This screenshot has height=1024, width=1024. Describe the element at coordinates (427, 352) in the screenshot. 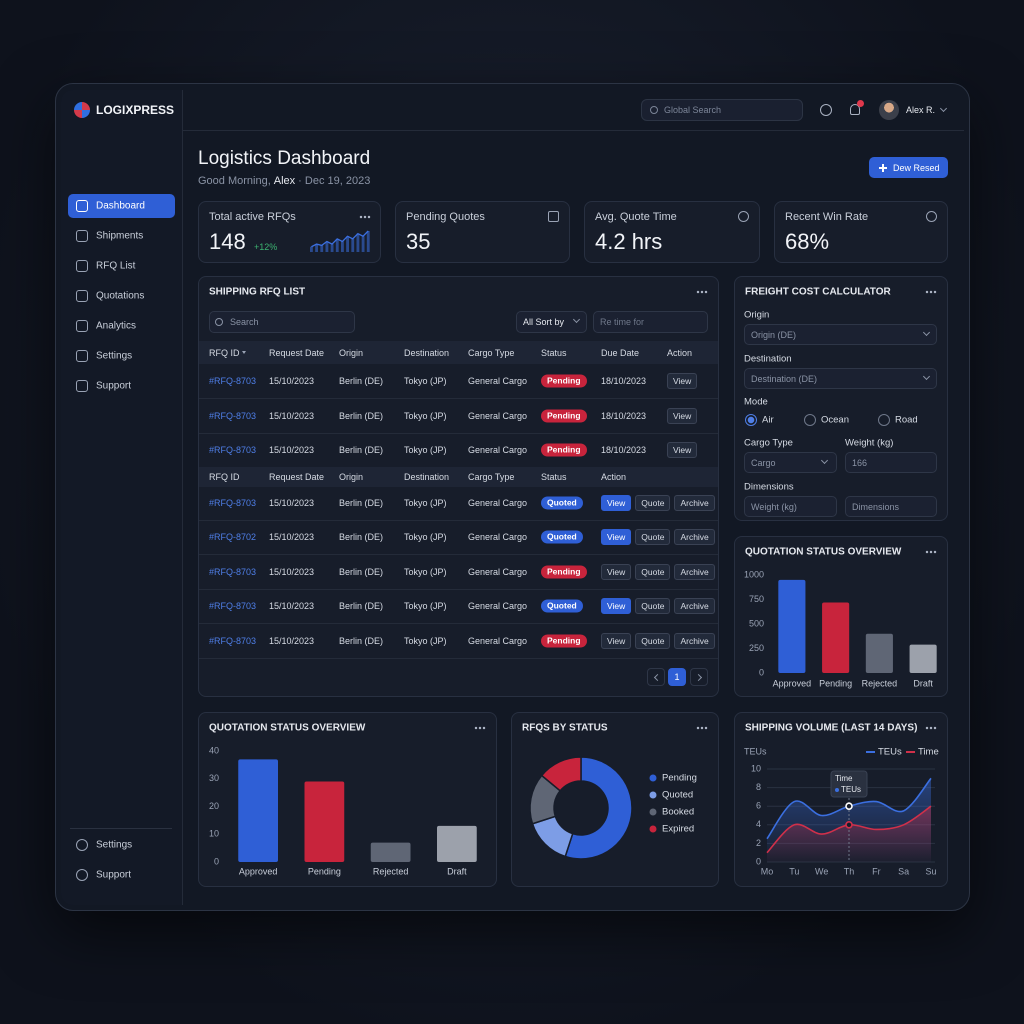

I see `column-header: Destination` at that location.